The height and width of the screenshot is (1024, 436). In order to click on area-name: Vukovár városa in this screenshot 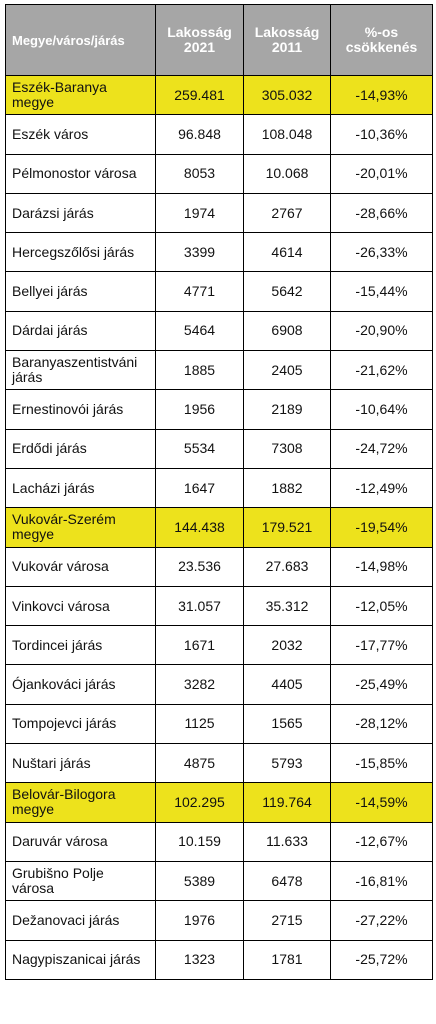, I will do `click(80, 566)`.